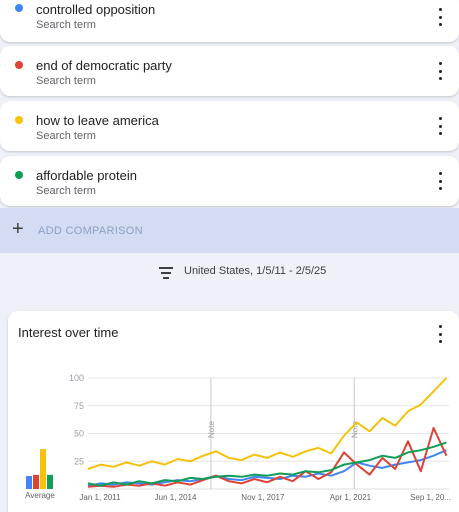  I want to click on x-tick-label: Jan 1, 2011, so click(100, 497).